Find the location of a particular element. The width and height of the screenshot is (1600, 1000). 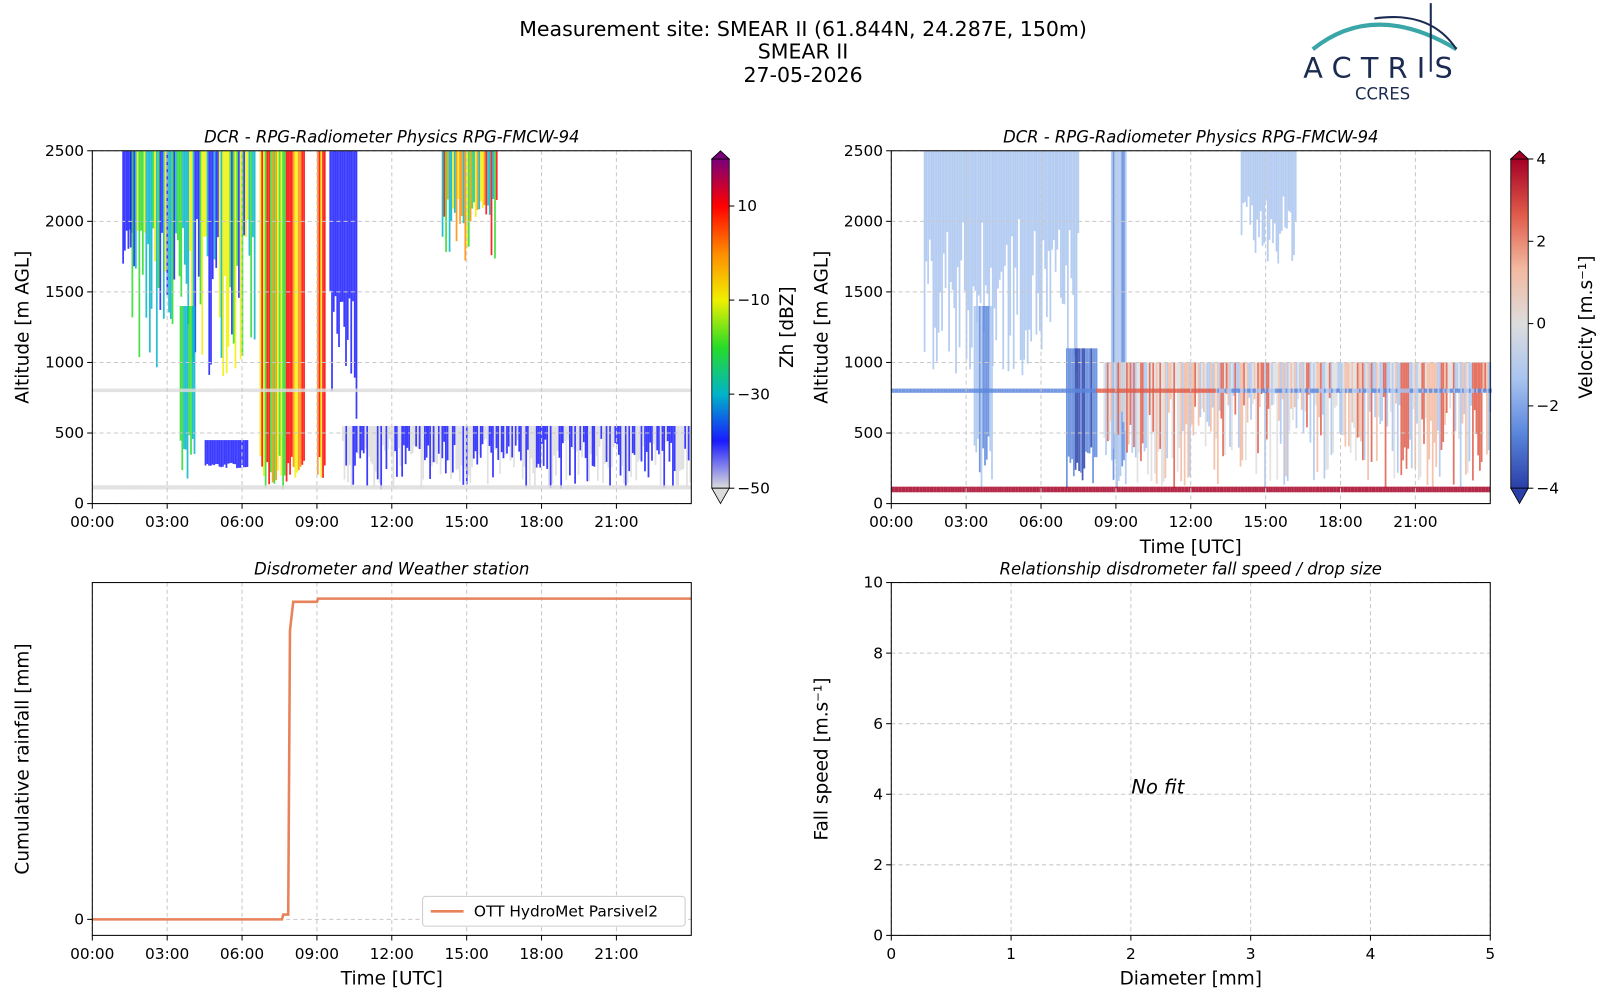

x-tick-label: 12:00 is located at coordinates (392, 522).